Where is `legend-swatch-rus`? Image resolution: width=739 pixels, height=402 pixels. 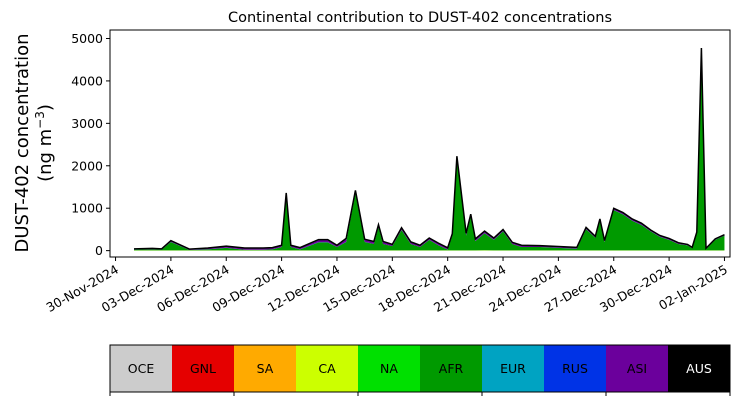 legend-swatch-rus is located at coordinates (575, 368).